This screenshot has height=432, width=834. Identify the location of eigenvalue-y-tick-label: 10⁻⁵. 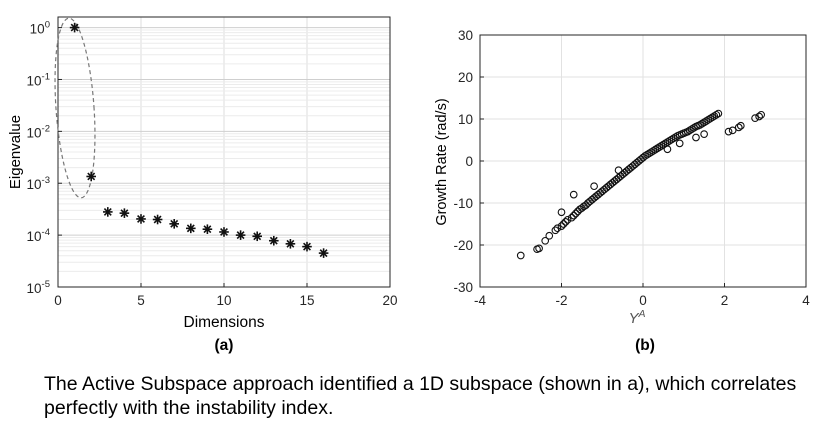
(38, 287).